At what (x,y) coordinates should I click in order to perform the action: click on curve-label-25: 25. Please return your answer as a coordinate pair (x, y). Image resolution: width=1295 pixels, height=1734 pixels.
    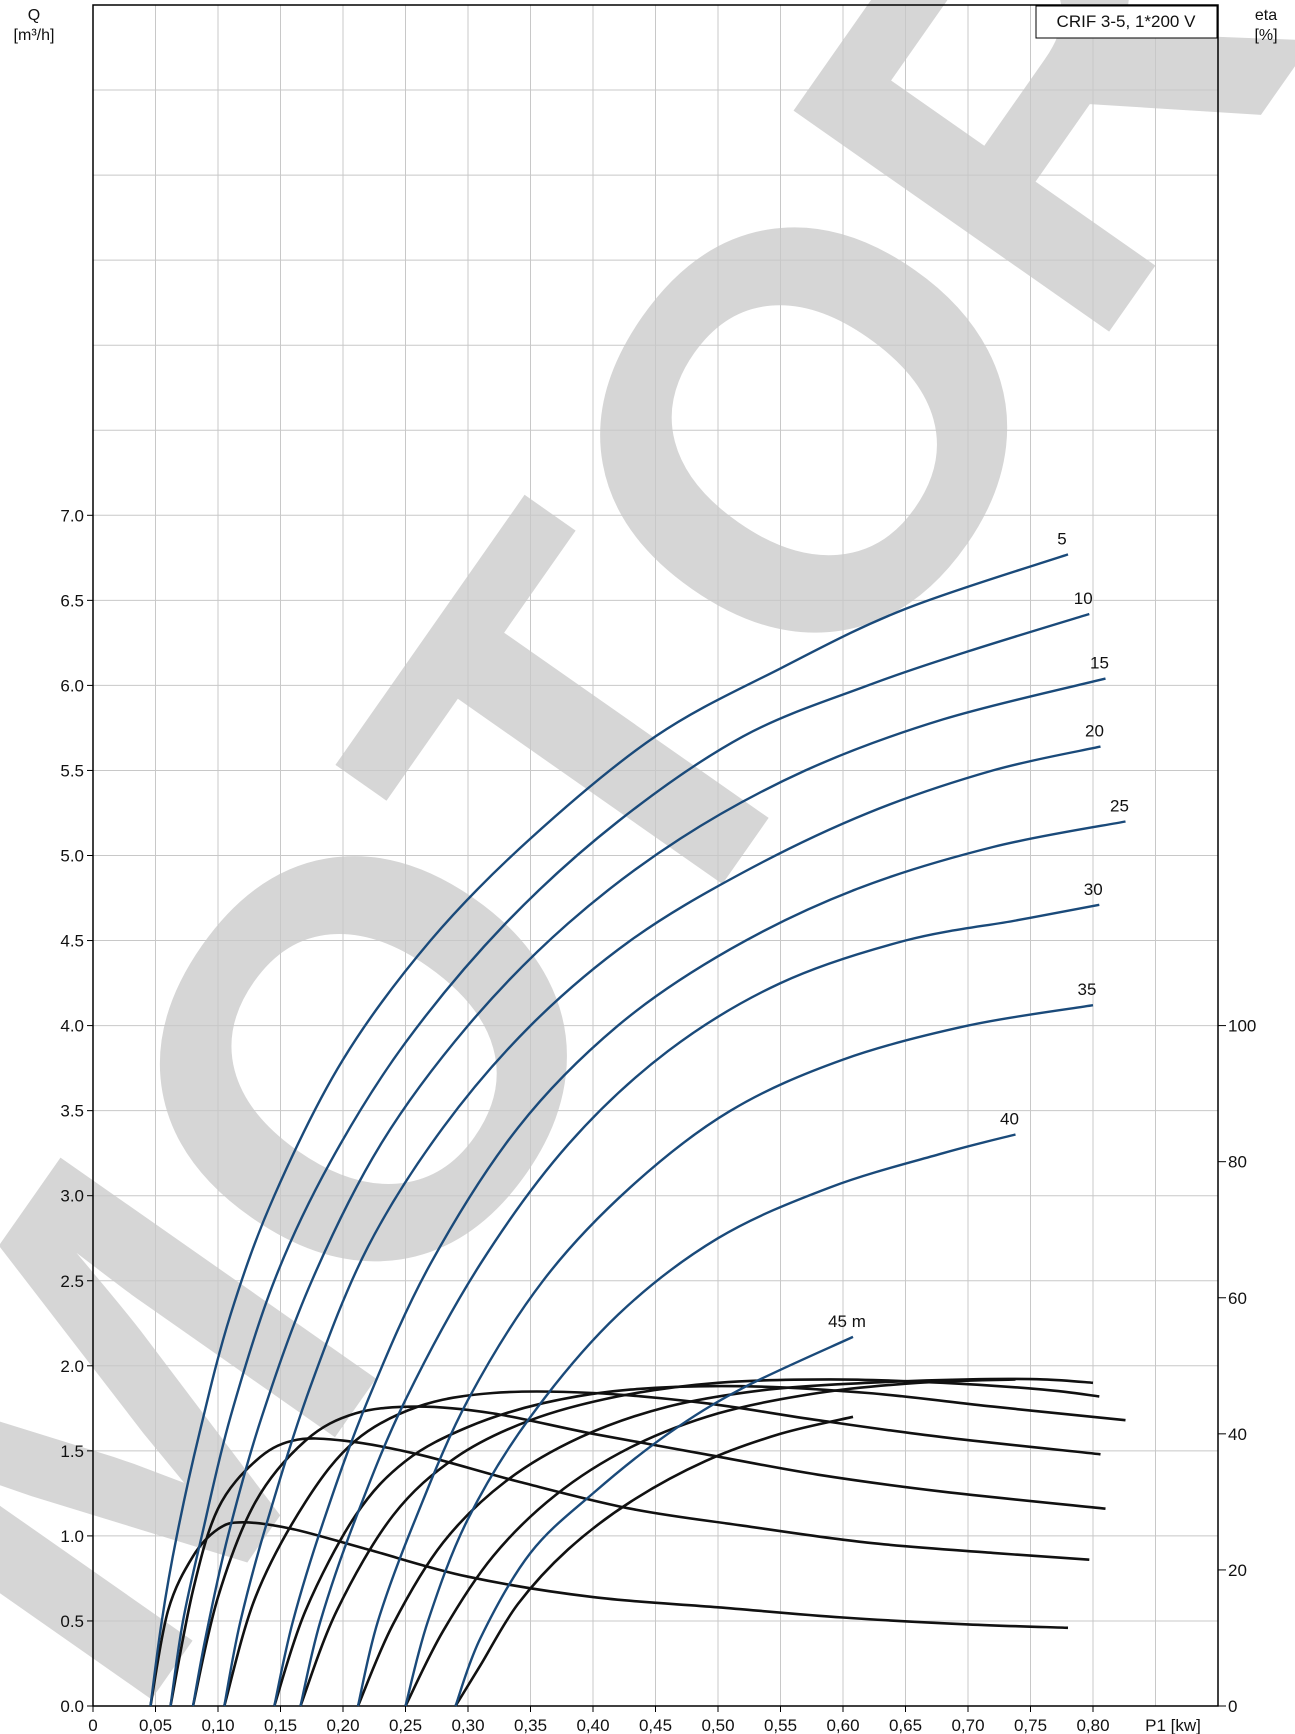
    Looking at the image, I should click on (1119, 805).